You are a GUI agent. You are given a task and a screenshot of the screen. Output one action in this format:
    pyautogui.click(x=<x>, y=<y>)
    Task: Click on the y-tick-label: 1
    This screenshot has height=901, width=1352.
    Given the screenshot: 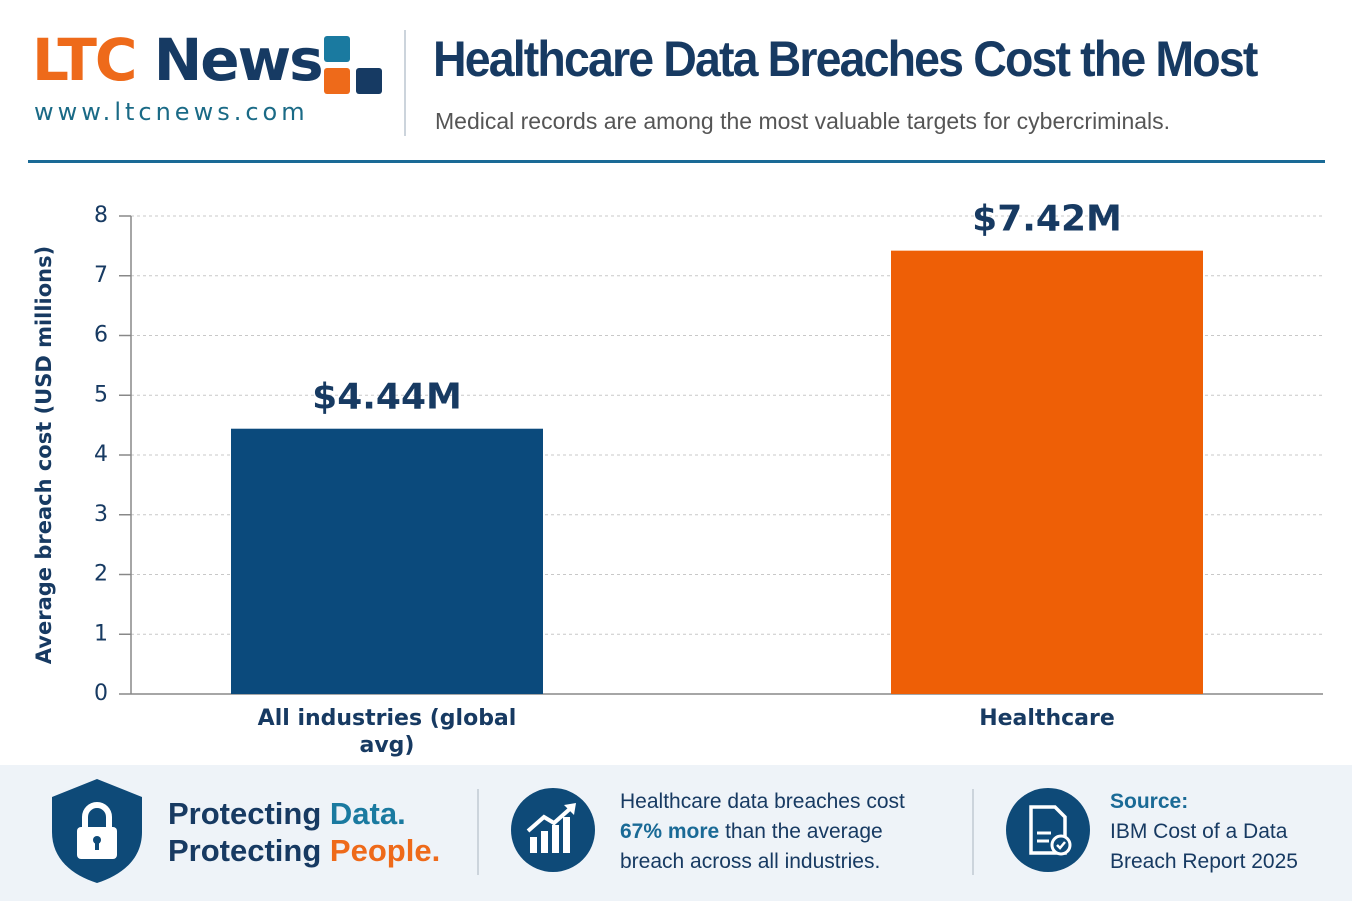 What is the action you would take?
    pyautogui.click(x=101, y=633)
    